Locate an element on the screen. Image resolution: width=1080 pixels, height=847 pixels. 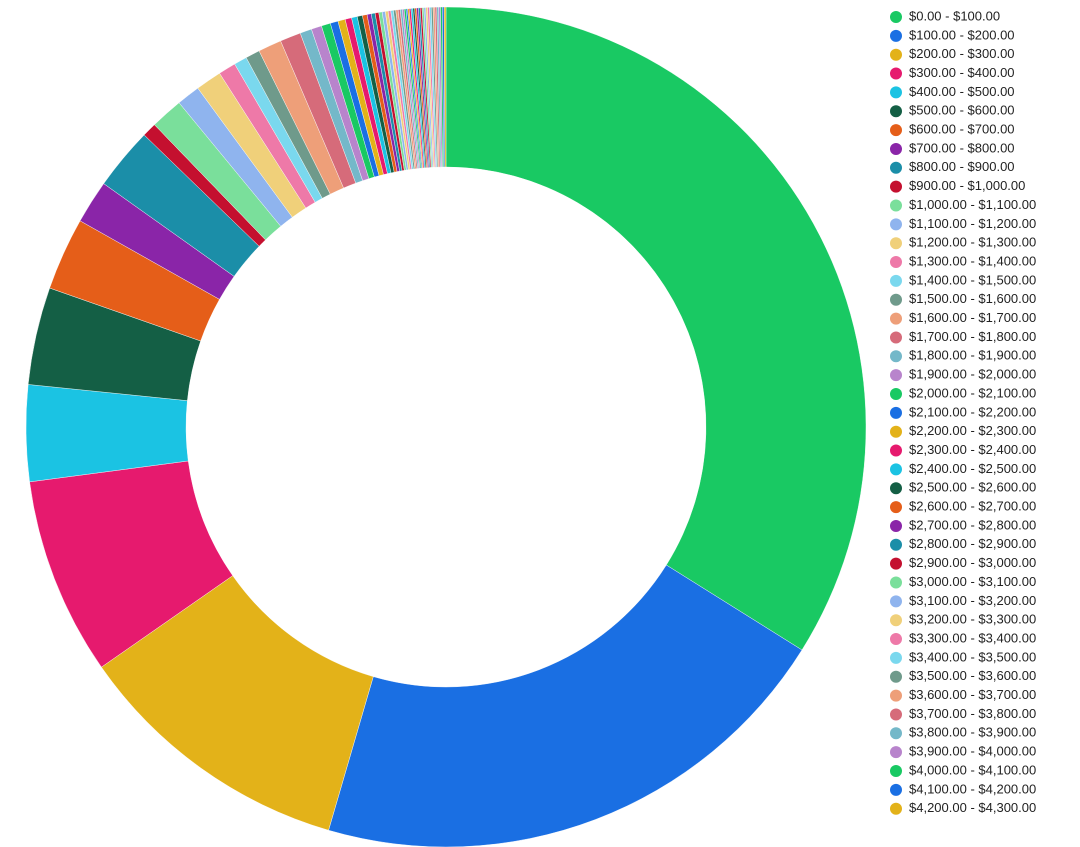
legend-label: $900.00 - $1,000.00 is located at coordinates (967, 185).